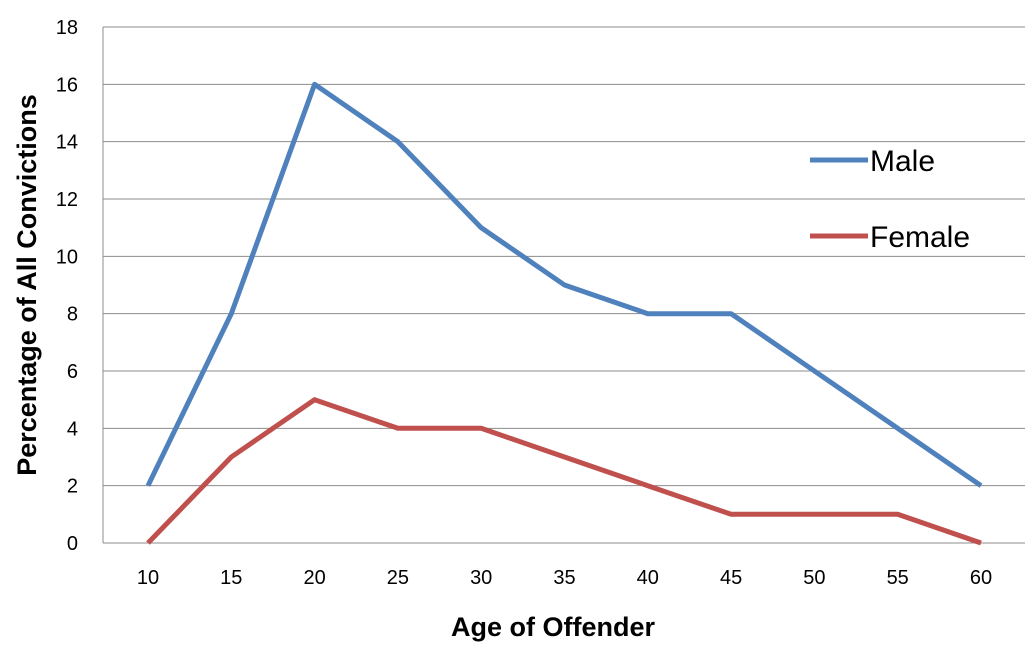 This screenshot has width=1026, height=651. What do you see at coordinates (67, 28) in the screenshot?
I see `y-tick-label: 18` at bounding box center [67, 28].